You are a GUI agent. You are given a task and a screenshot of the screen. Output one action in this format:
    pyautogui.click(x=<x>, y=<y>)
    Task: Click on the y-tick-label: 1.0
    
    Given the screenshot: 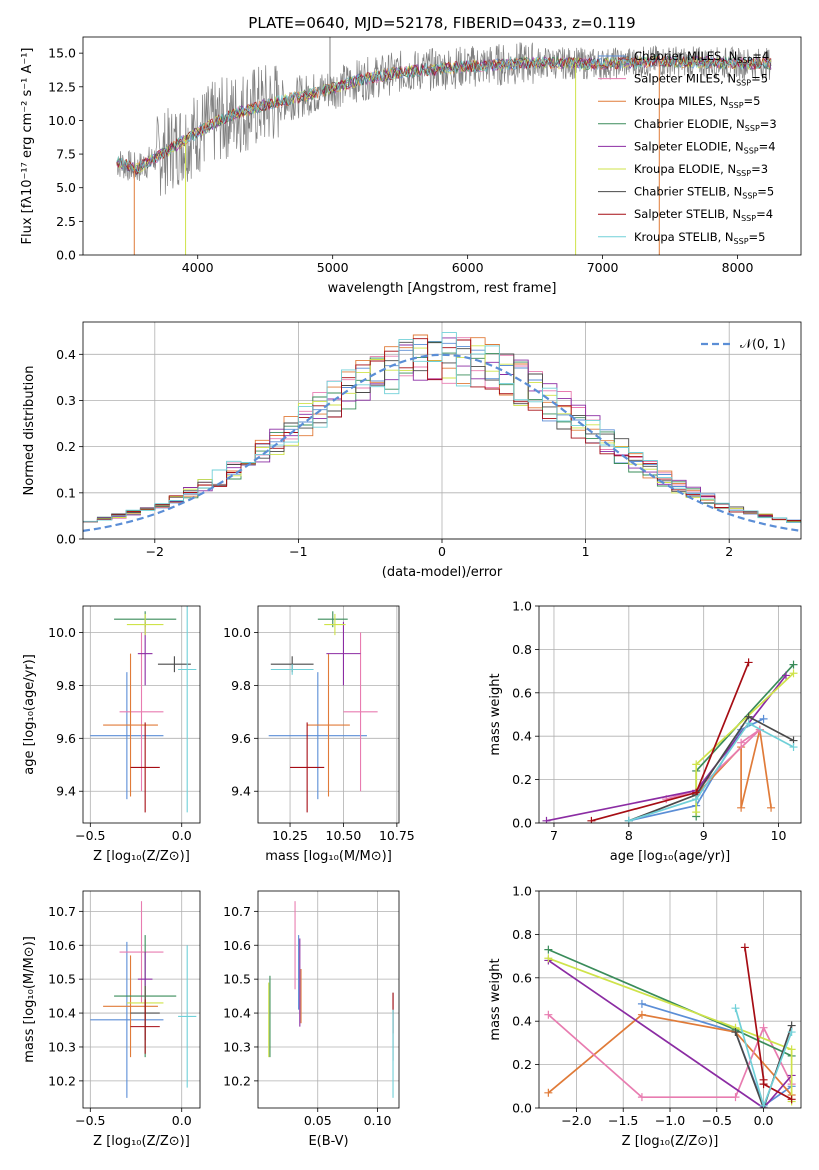 What is the action you would take?
    pyautogui.click(x=522, y=891)
    